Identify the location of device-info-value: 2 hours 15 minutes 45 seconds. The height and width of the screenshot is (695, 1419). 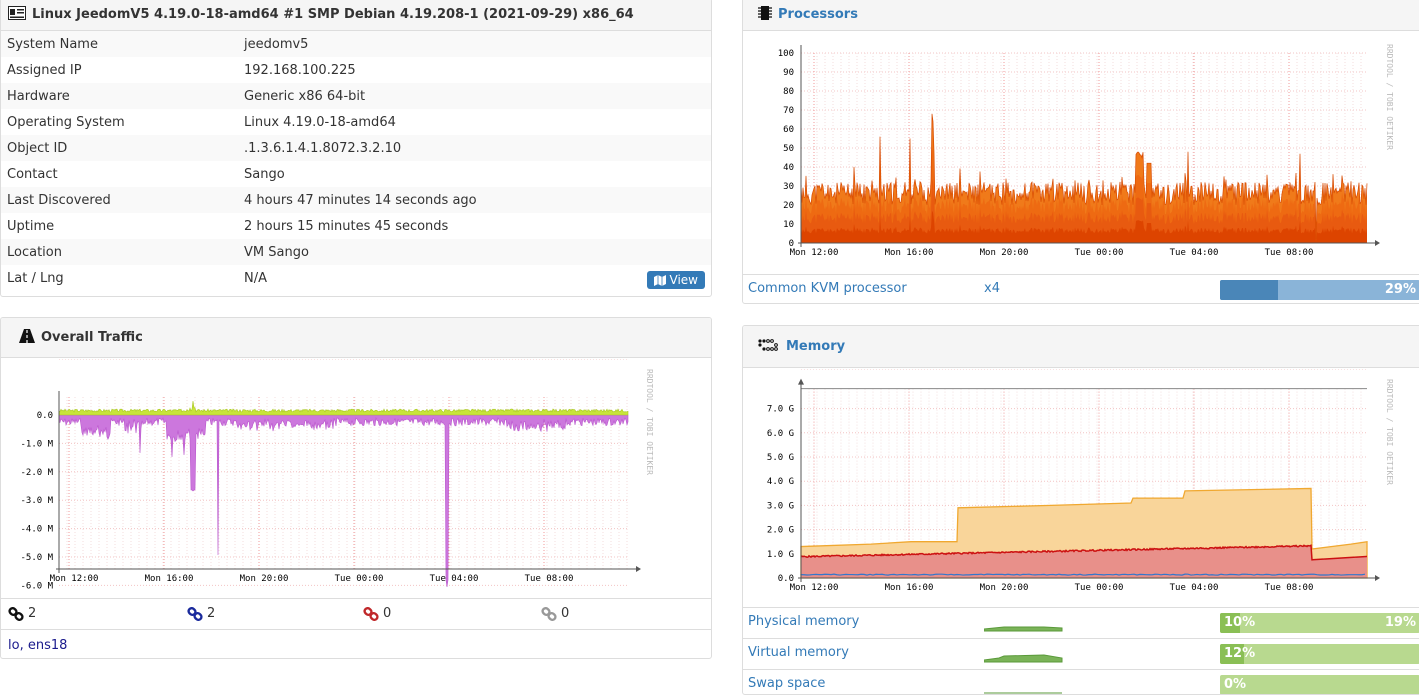
(346, 226).